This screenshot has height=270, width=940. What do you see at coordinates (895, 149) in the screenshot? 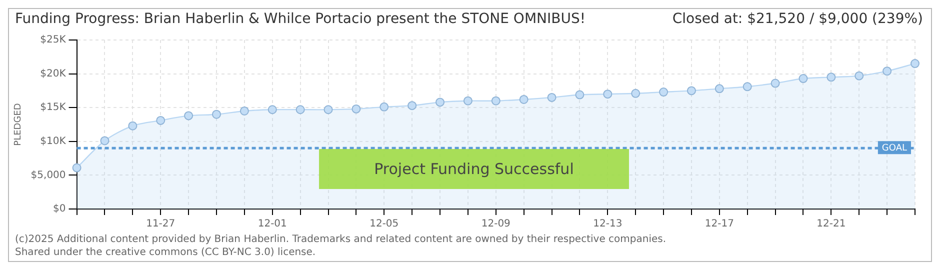
I see `ref-line-label: GOAL` at bounding box center [895, 149].